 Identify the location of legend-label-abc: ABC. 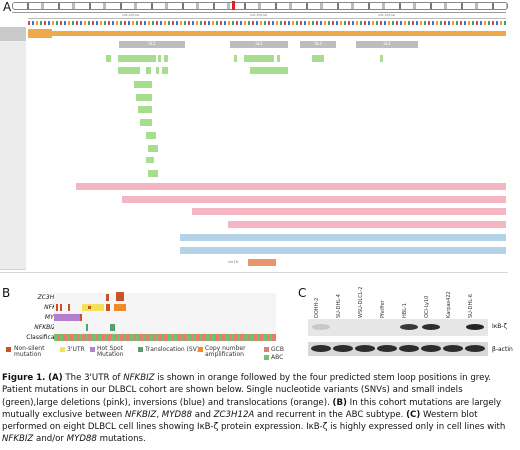
(277, 357).